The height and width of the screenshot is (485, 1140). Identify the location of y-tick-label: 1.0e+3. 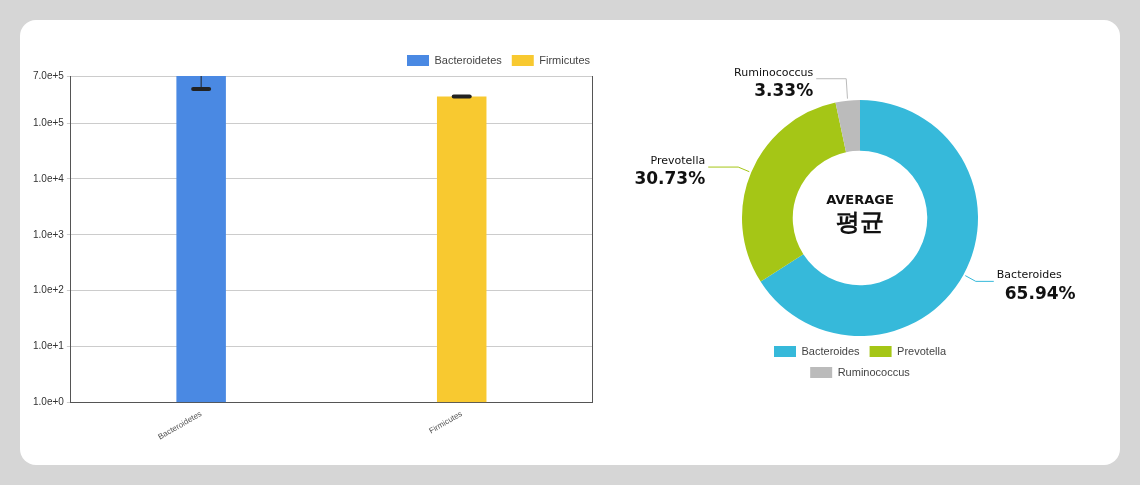
(48, 234).